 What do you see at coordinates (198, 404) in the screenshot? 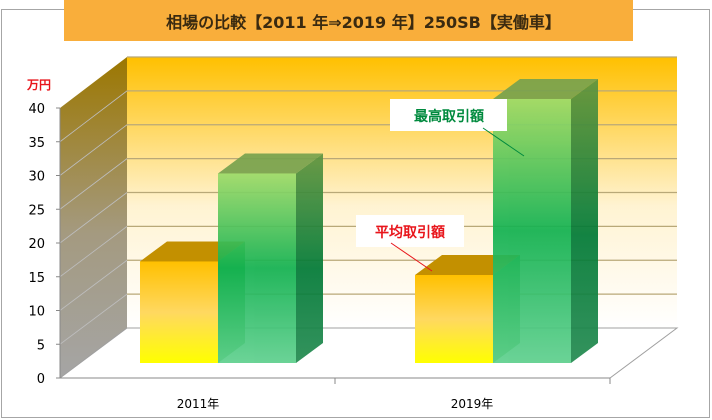
I see `category-label-2011: 2011年` at bounding box center [198, 404].